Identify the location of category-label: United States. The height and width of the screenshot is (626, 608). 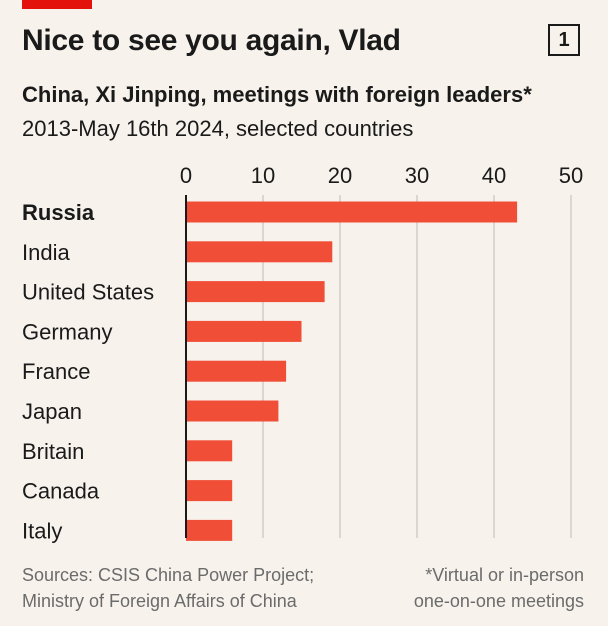
(88, 292).